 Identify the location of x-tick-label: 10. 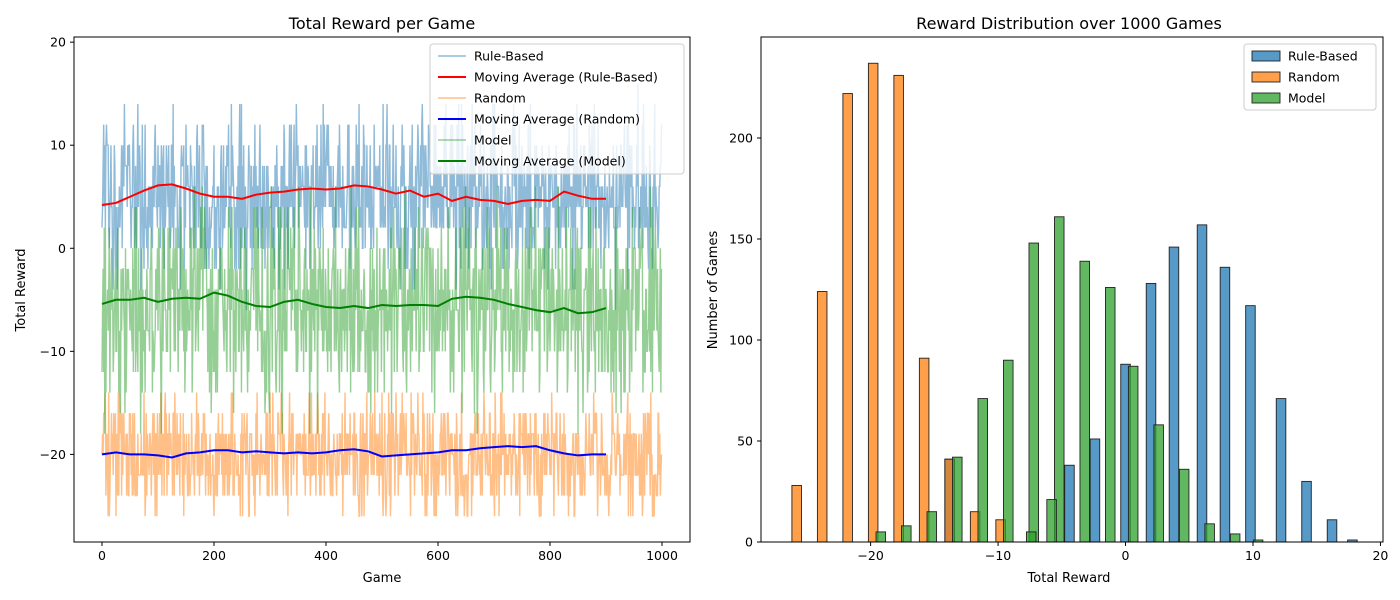
(1253, 555).